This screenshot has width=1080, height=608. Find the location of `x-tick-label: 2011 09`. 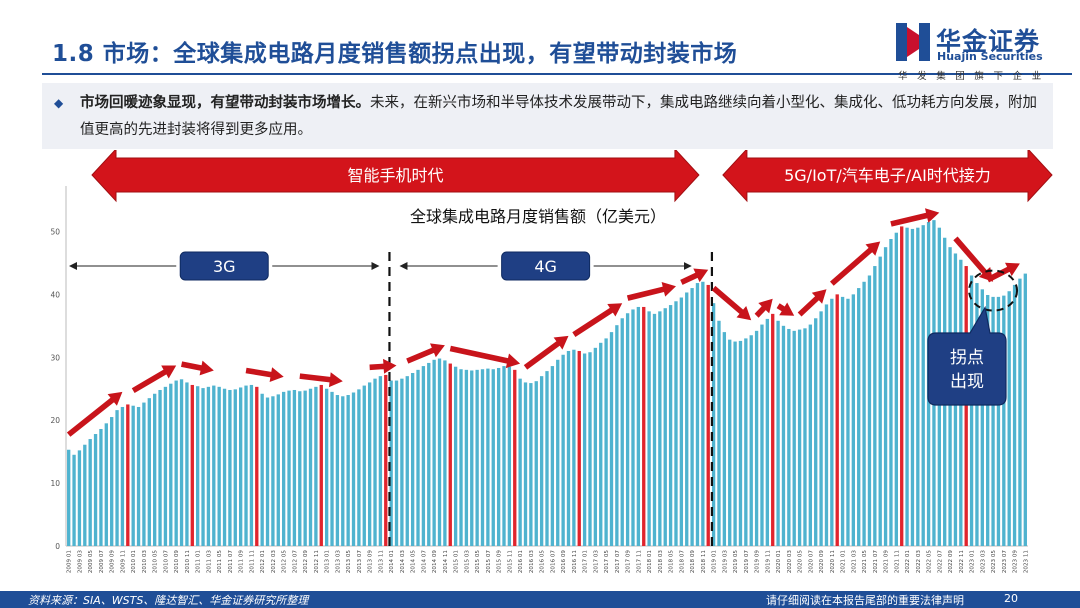

x-tick-label: 2011 09 is located at coordinates (242, 562).